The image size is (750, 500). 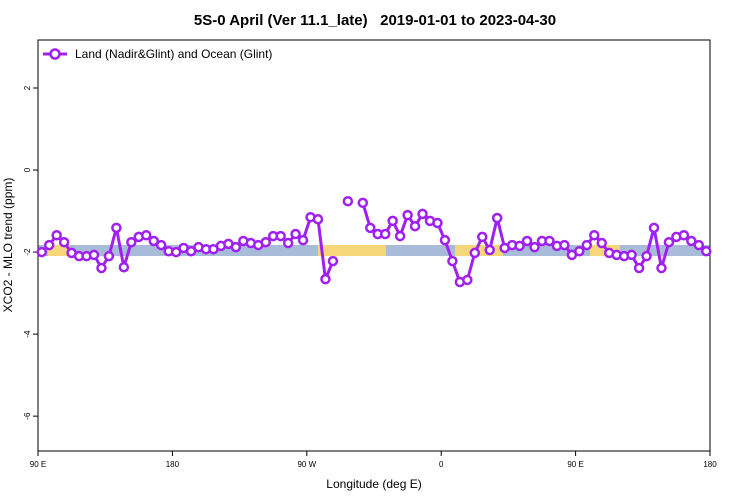 I want to click on y-tick-label: -2, so click(x=27, y=252).